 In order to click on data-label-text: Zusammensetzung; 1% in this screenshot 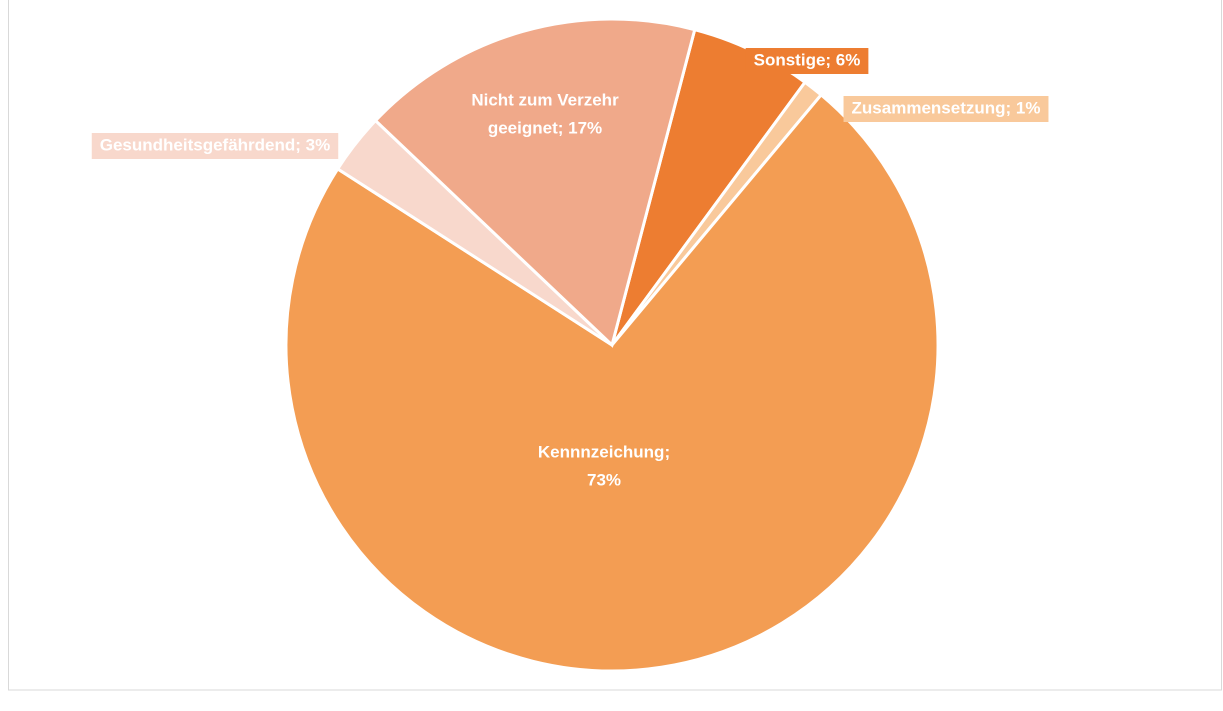, I will do `click(946, 107)`.